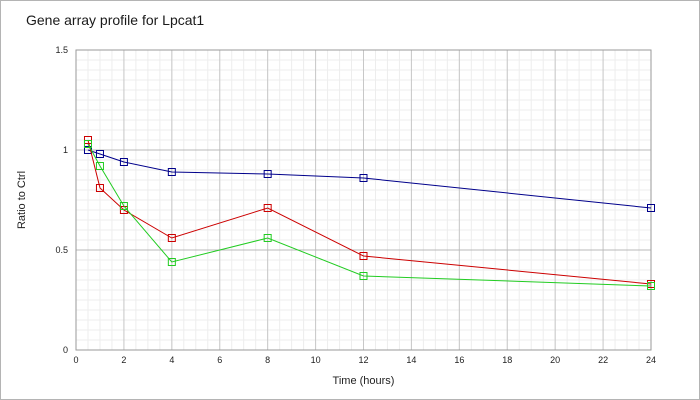 This screenshot has width=700, height=400. Describe the element at coordinates (22, 200) in the screenshot. I see `y-axis-label: Ratio to Ctrl` at that location.